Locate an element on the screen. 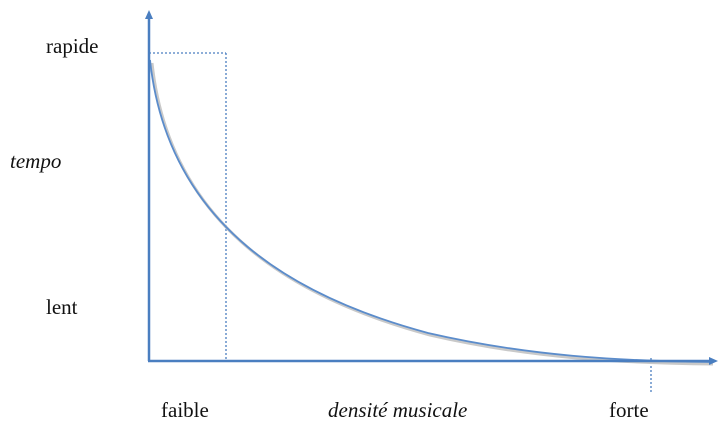 This screenshot has height=421, width=718. x-tick-faible: faible is located at coordinates (185, 409).